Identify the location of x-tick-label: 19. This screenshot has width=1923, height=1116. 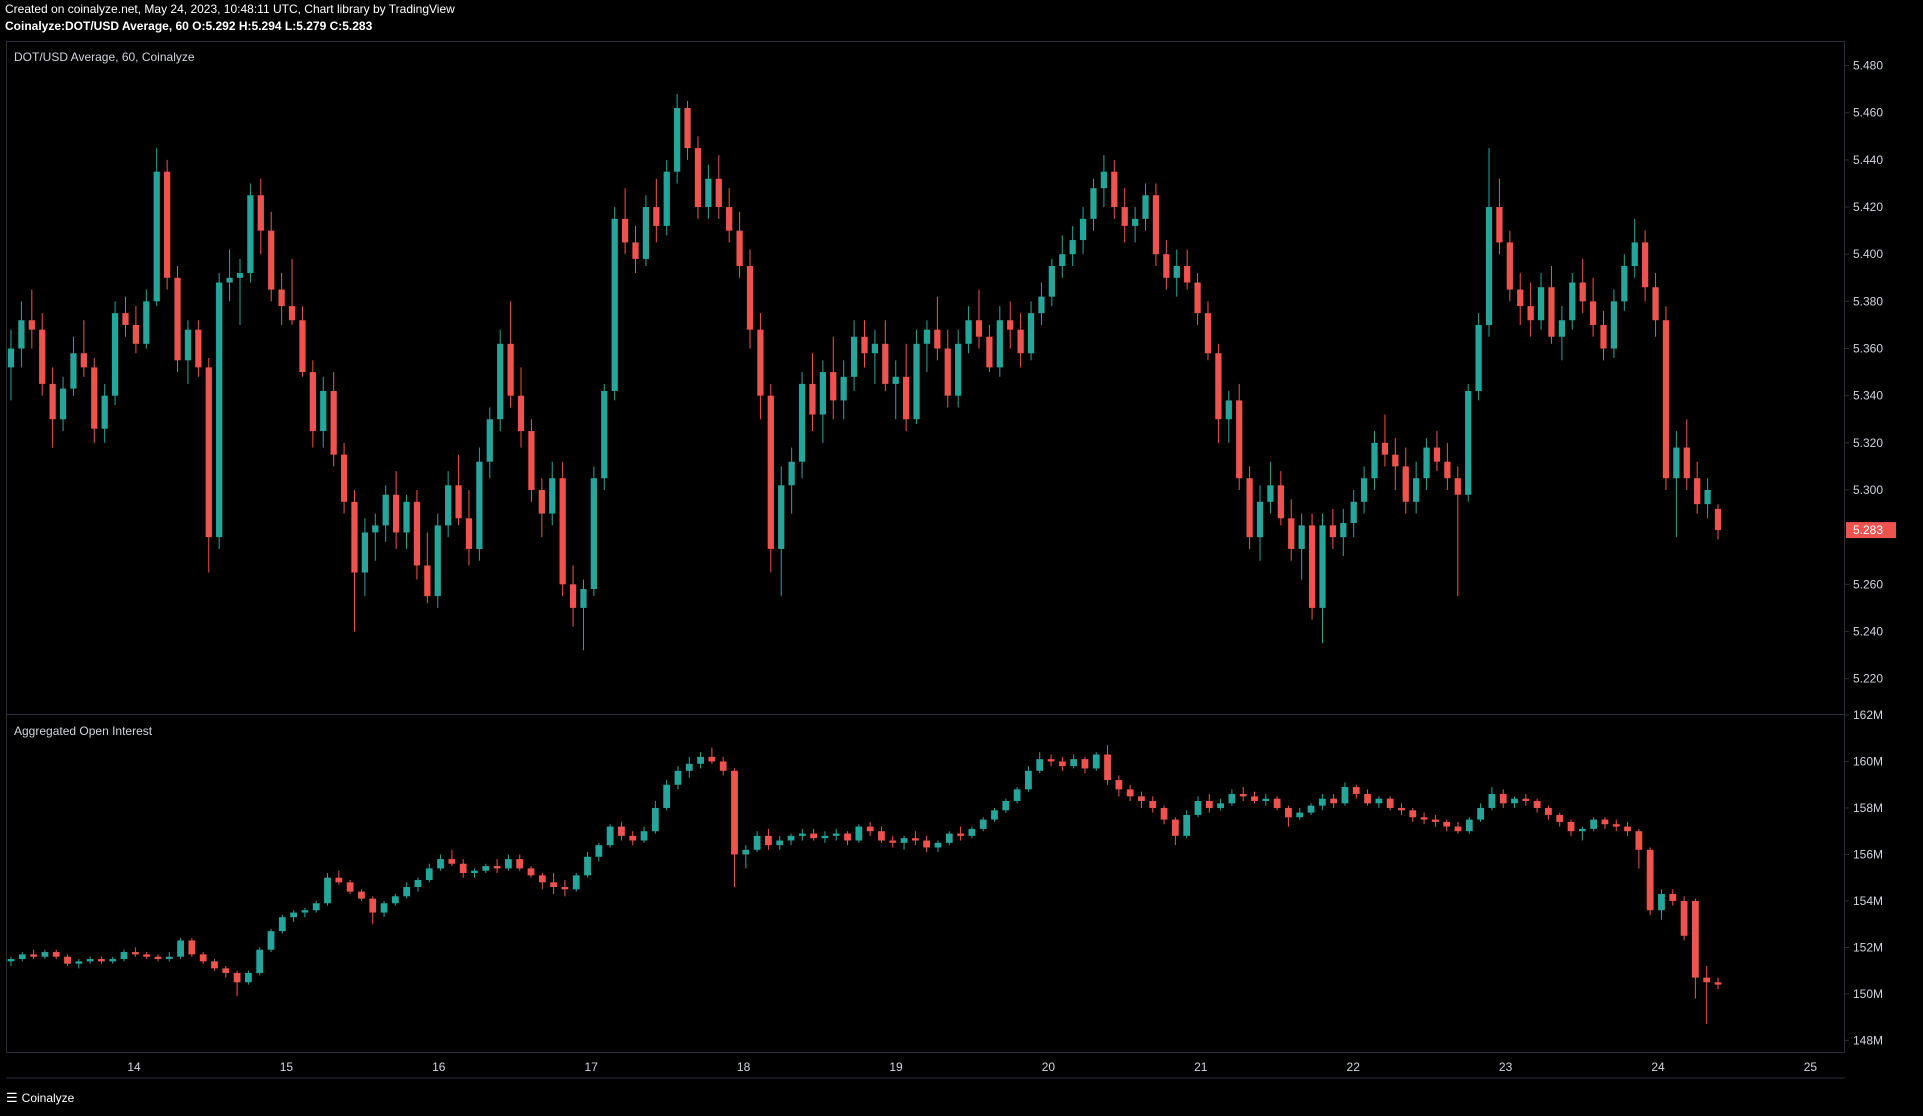
(896, 1067).